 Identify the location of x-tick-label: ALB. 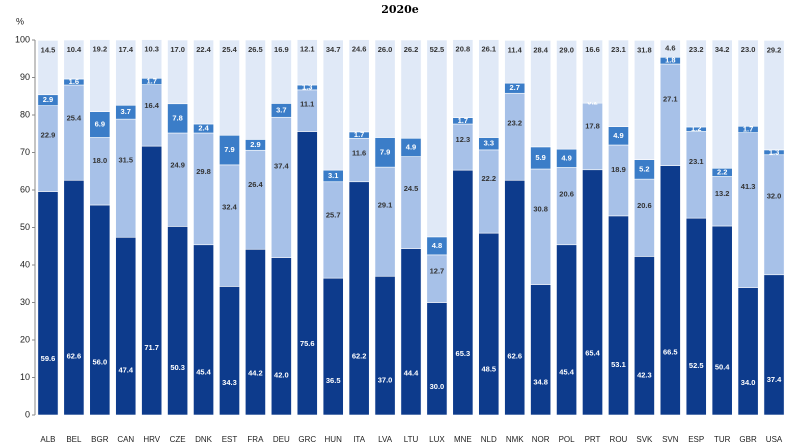
(47, 439).